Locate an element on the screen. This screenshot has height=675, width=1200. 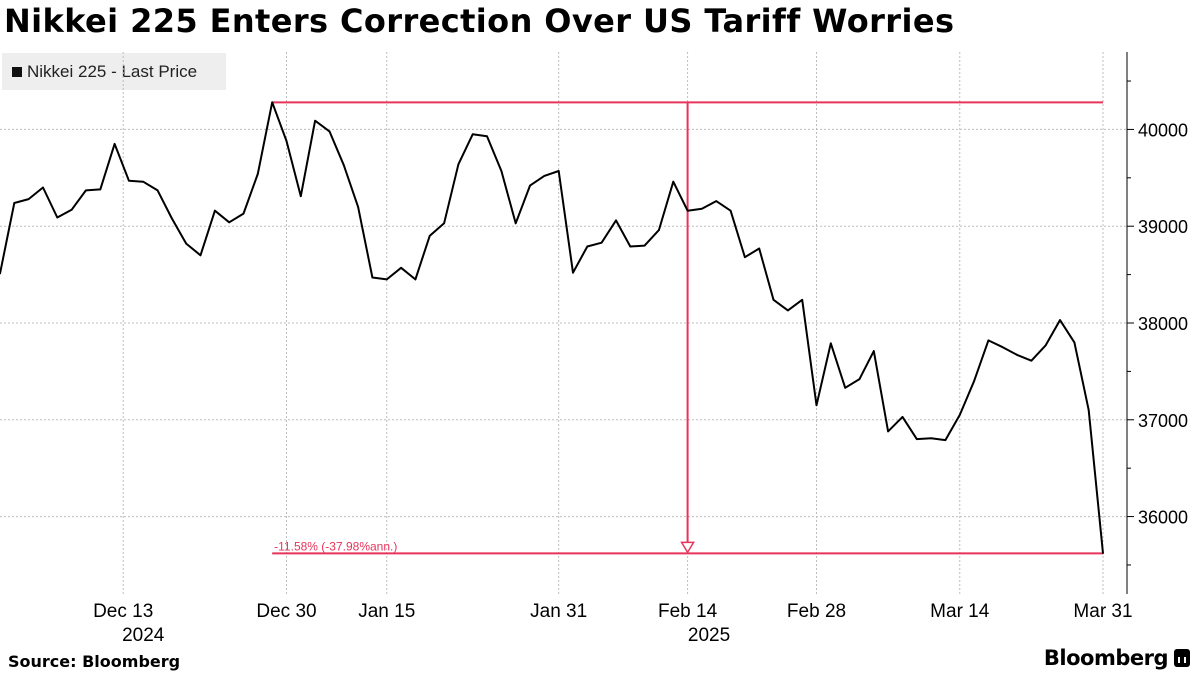
legend-swatch is located at coordinates (17, 71).